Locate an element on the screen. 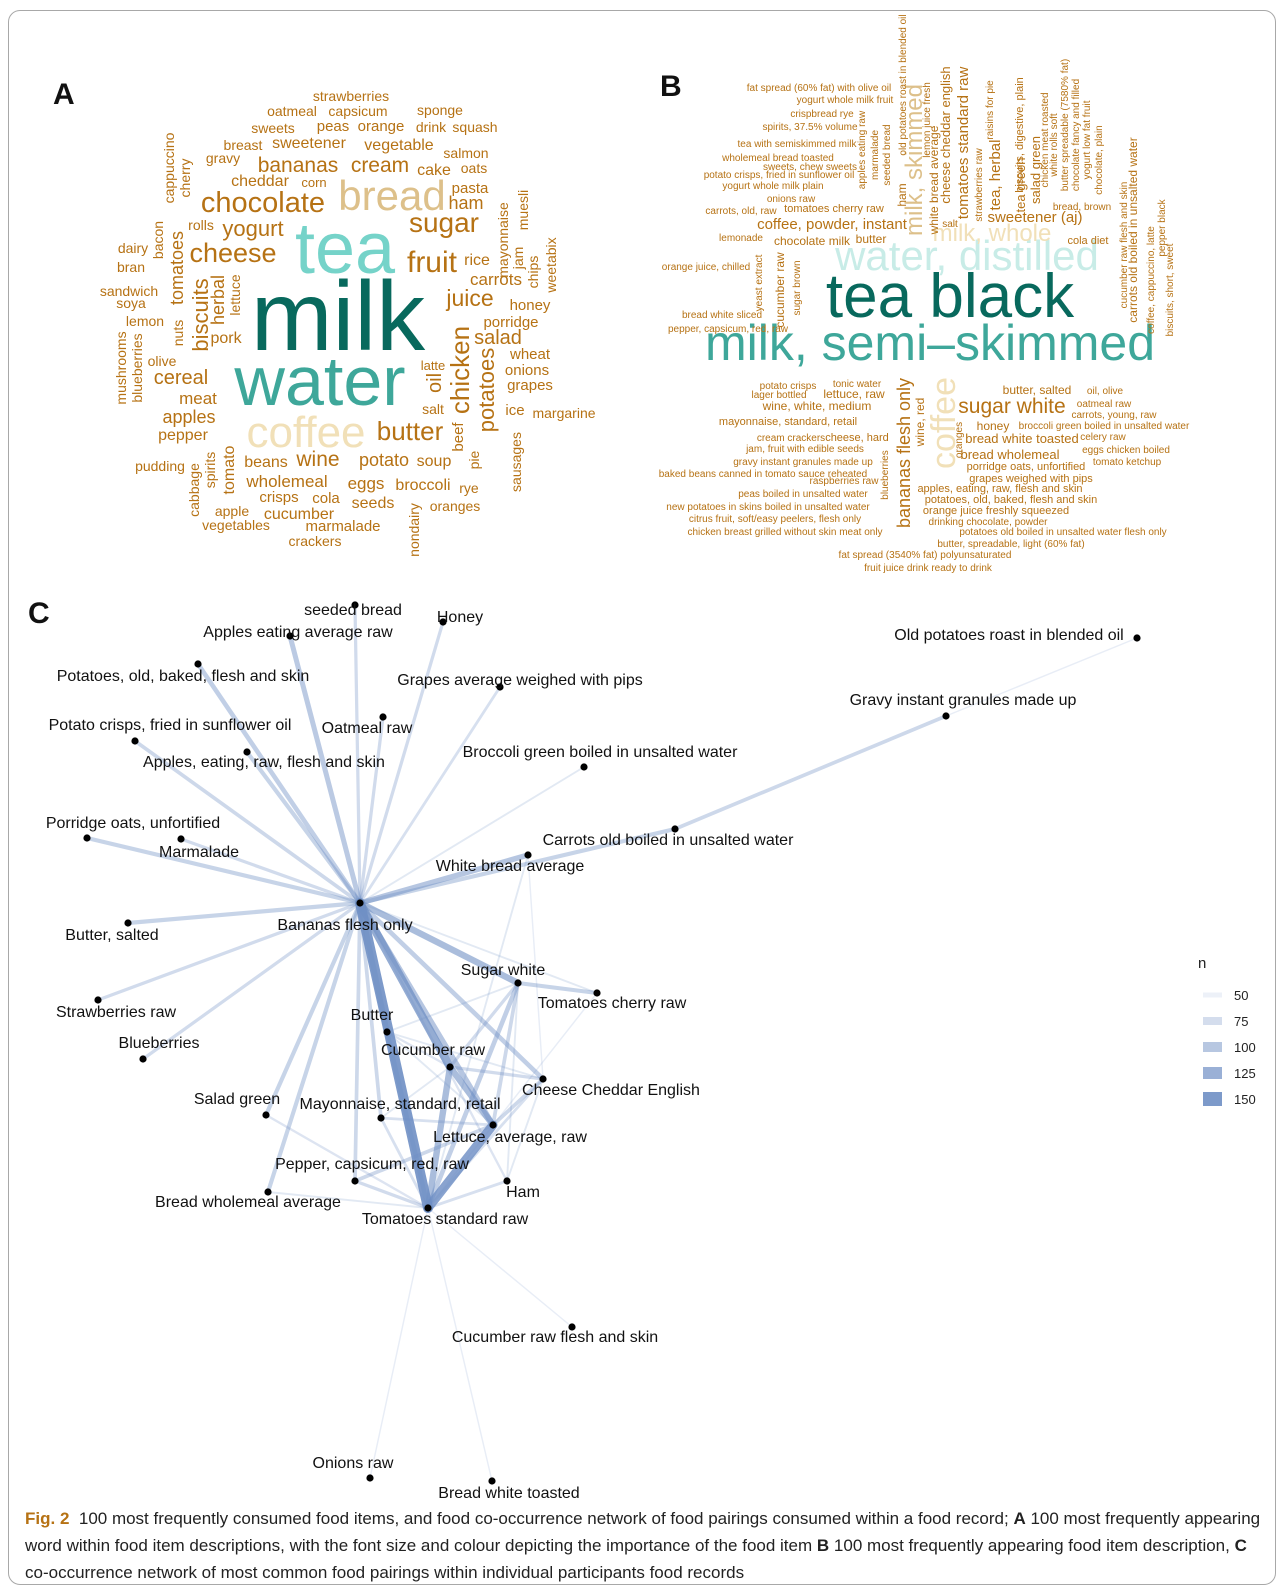  network-node-butter is located at coordinates (387, 1032).